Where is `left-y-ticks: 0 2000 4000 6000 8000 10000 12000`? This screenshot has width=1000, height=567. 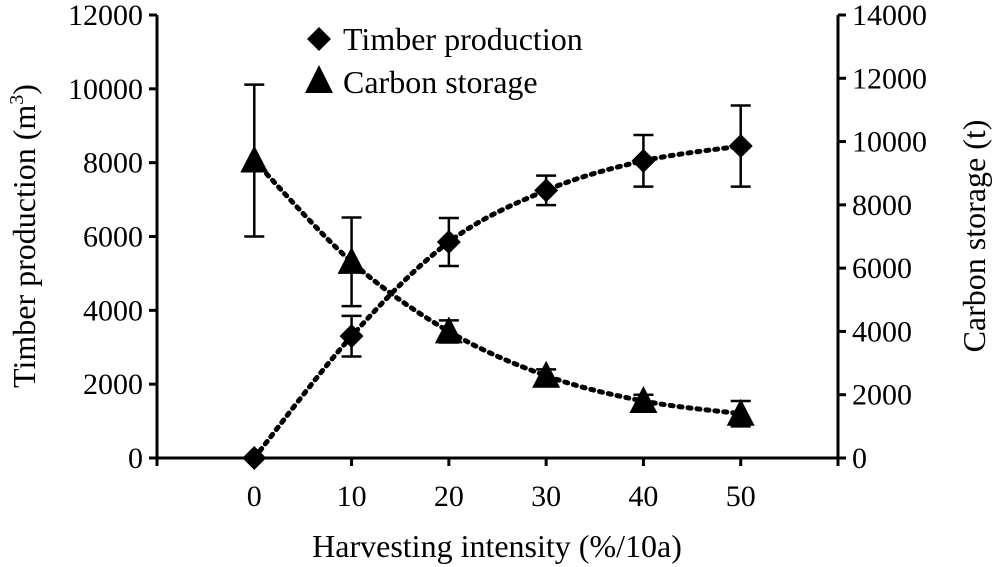 left-y-ticks: 0 2000 4000 6000 8000 10000 12000 is located at coordinates (112, 237).